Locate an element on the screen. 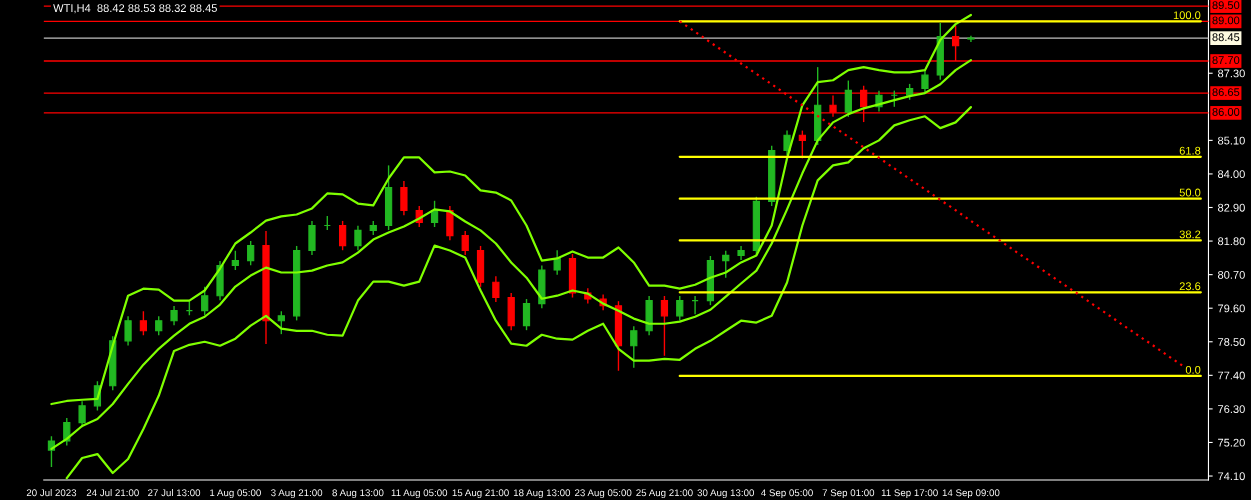  series-label: 0.0 is located at coordinates (1193, 369).